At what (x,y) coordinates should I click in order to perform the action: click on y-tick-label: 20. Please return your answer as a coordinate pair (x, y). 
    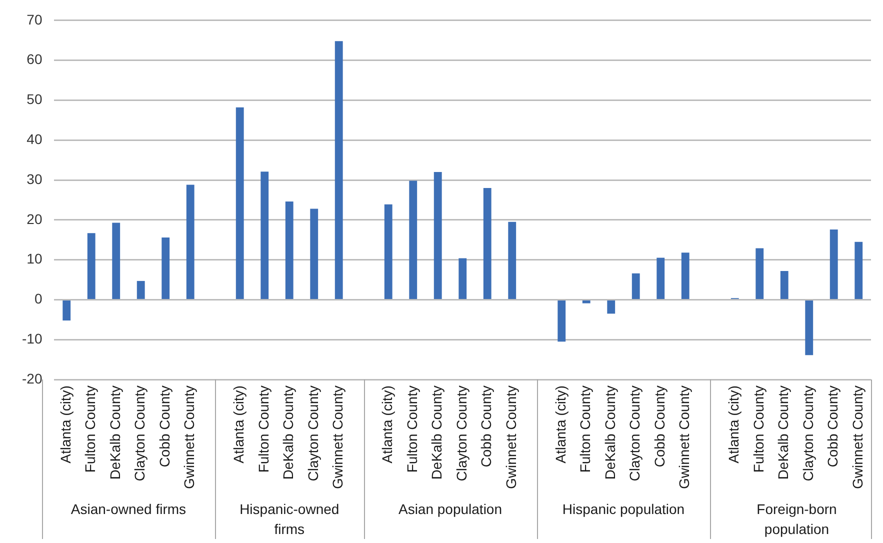
    Looking at the image, I should click on (34, 218).